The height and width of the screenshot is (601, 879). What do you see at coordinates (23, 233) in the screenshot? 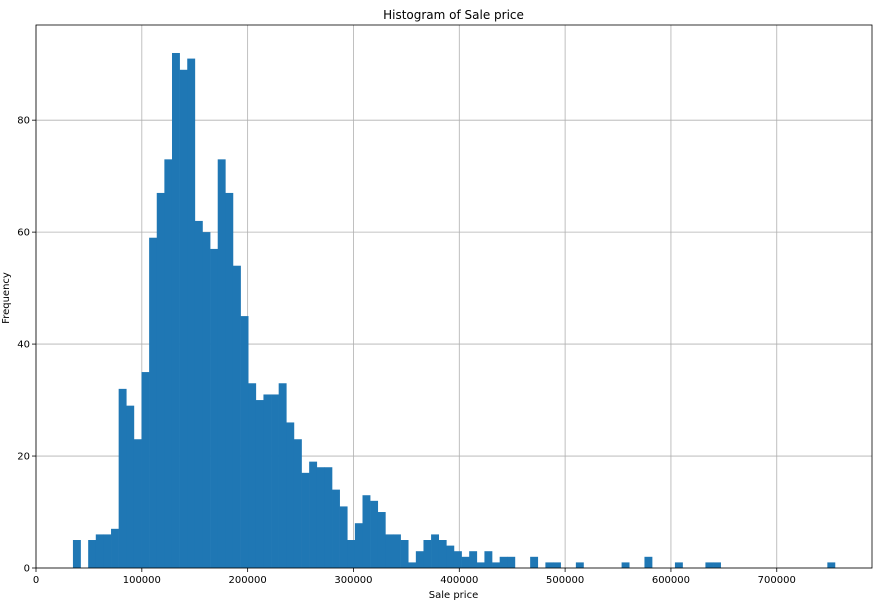
I see `y-tick-label: 60` at bounding box center [23, 233].